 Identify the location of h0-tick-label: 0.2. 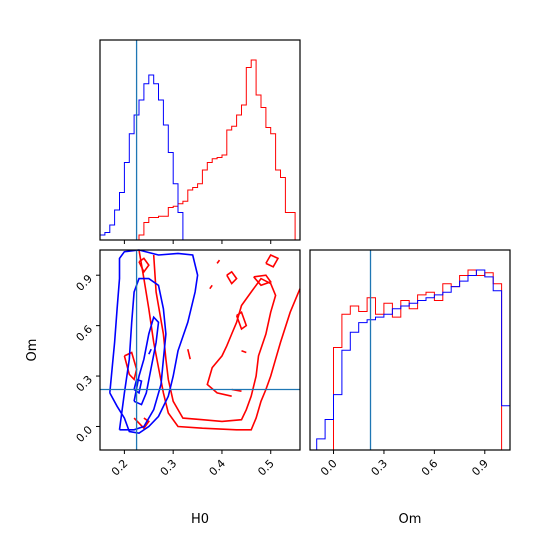
(120, 468).